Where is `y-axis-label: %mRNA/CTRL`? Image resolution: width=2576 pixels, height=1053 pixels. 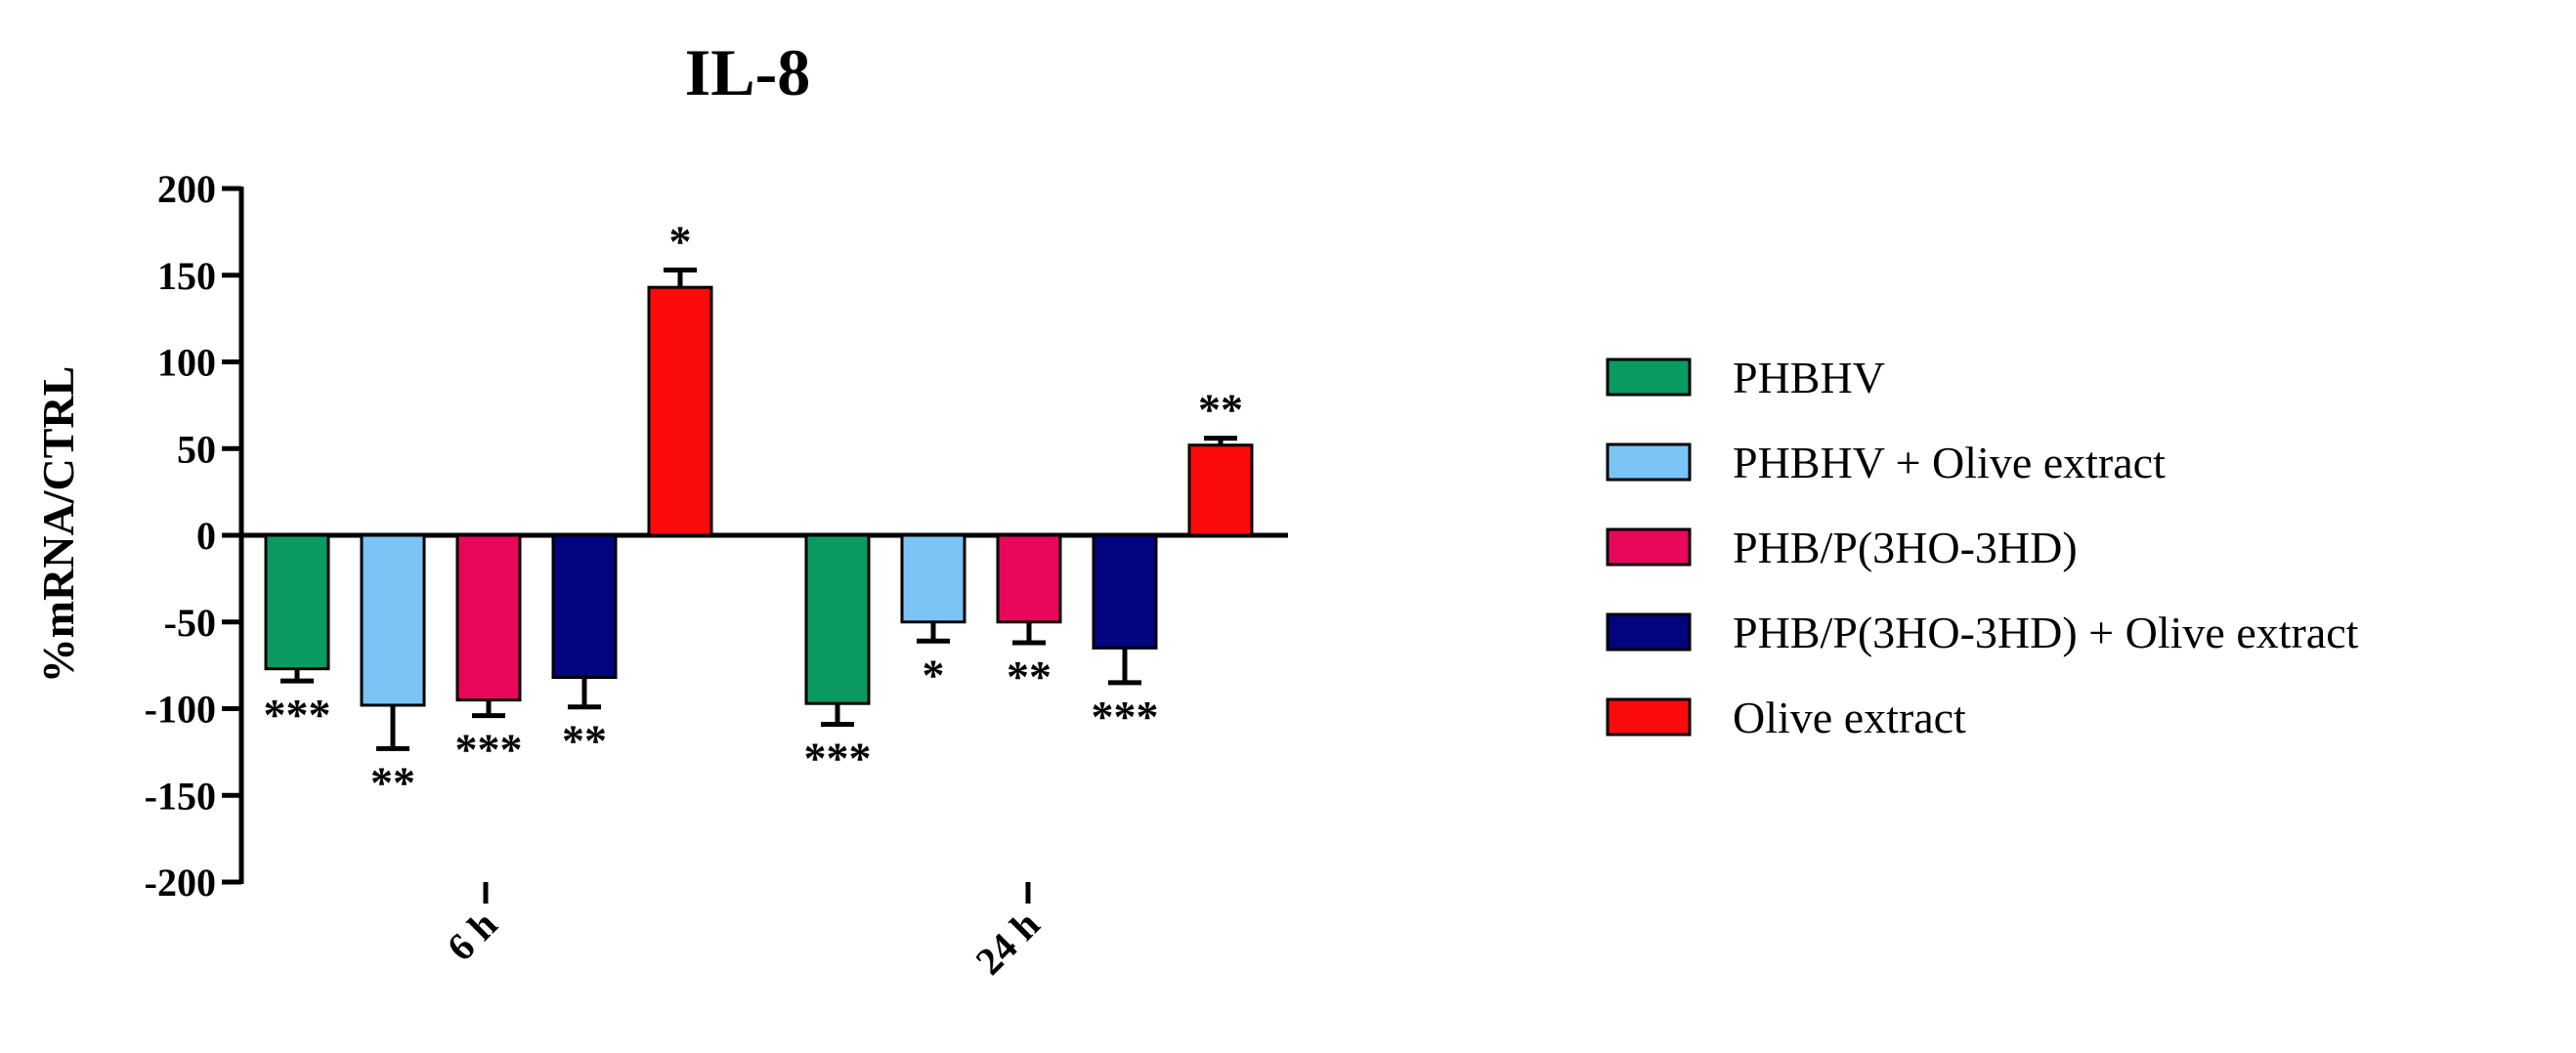
y-axis-label: %mRNA/CTRL is located at coordinates (58, 525).